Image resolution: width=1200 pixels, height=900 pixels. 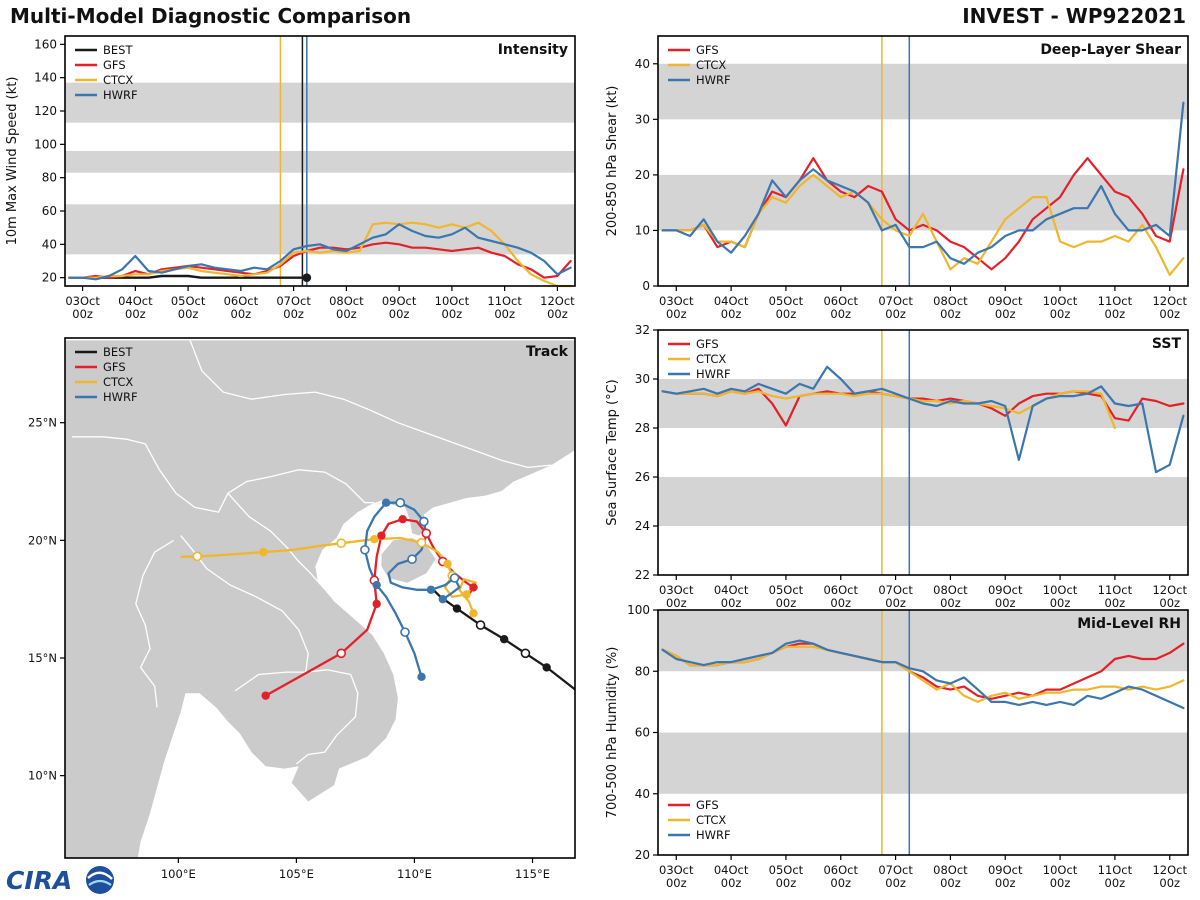 What do you see at coordinates (525, 653) in the screenshot?
I see `best-open-marker` at bounding box center [525, 653].